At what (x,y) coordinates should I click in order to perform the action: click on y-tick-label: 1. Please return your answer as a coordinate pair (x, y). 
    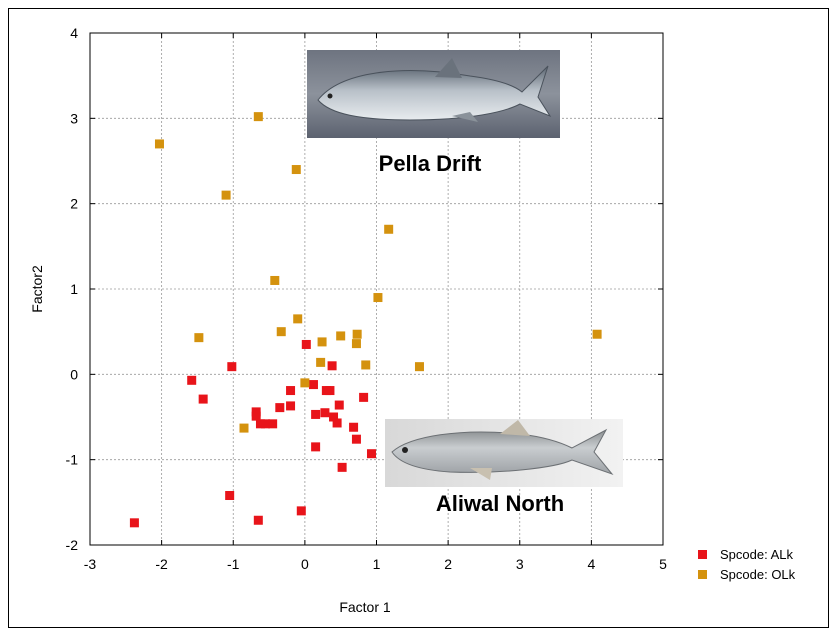
    Looking at the image, I should click on (74, 289).